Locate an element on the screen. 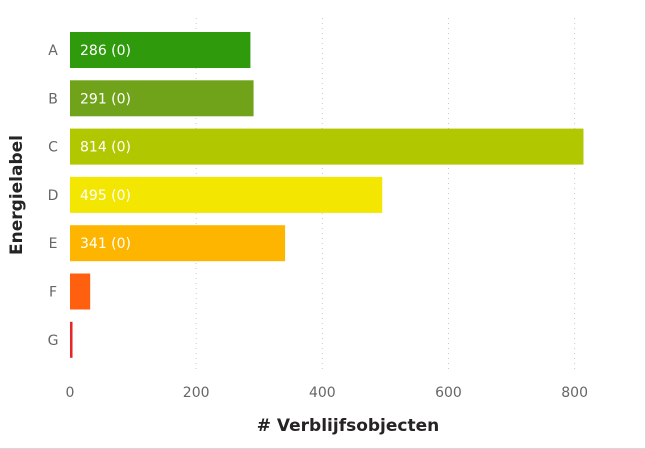 The width and height of the screenshot is (646, 449). x-tick-label-200: 200 is located at coordinates (196, 393).